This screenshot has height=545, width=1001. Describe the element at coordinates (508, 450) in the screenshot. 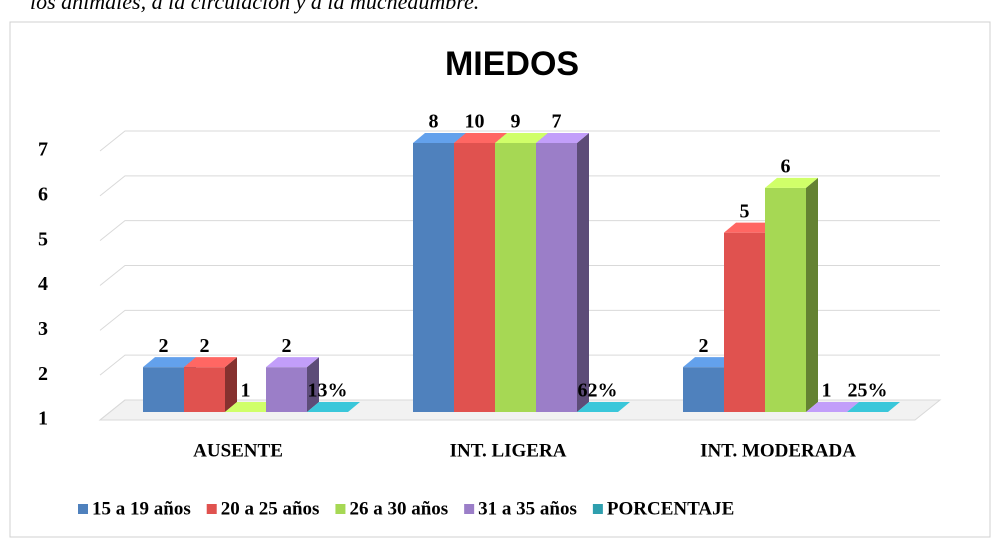

I see `x-tick-label: INT. LIGERA` at that location.